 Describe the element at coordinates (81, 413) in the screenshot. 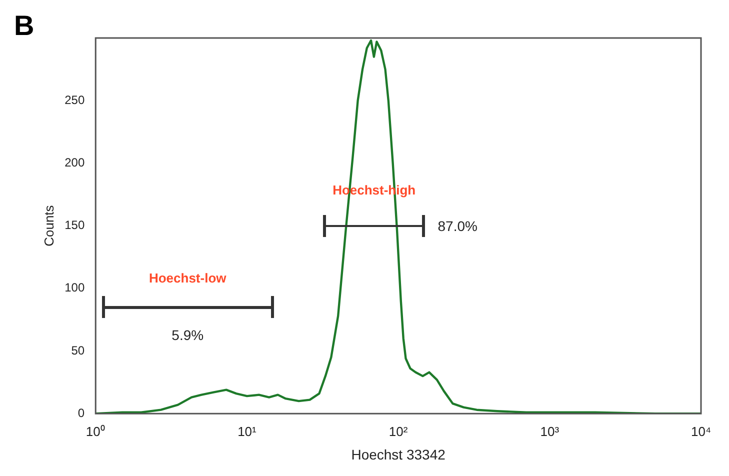

I see `y-tick-label: 0` at that location.